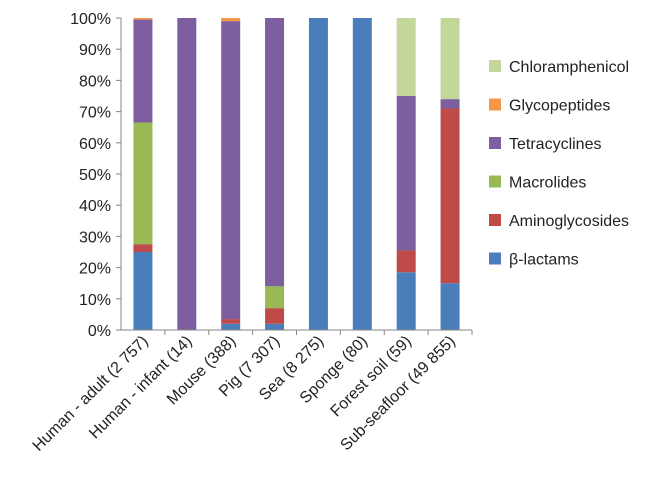 This screenshot has width=653, height=485. I want to click on y-tick-label: 40%, so click(95, 206).